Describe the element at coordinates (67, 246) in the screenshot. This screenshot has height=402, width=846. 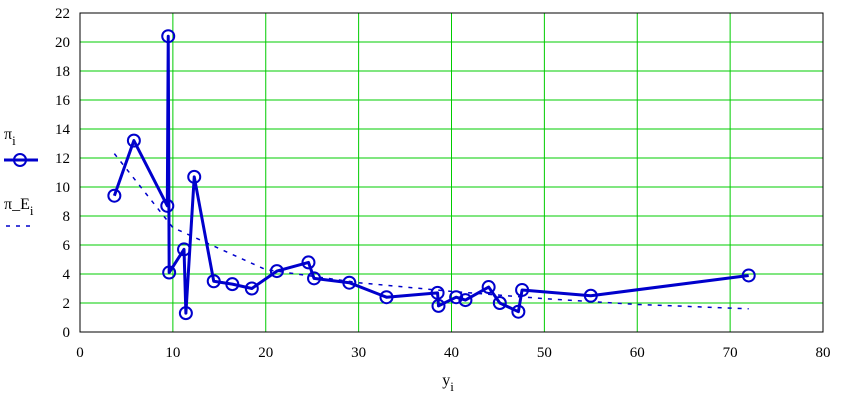
I see `y-tick-label: 6` at that location.